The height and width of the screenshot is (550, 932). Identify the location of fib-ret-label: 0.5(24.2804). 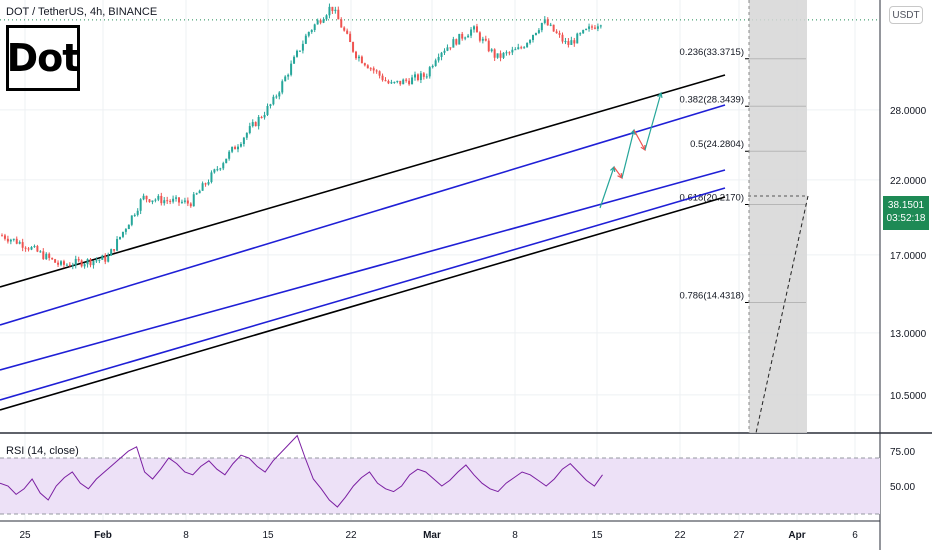
(717, 144).